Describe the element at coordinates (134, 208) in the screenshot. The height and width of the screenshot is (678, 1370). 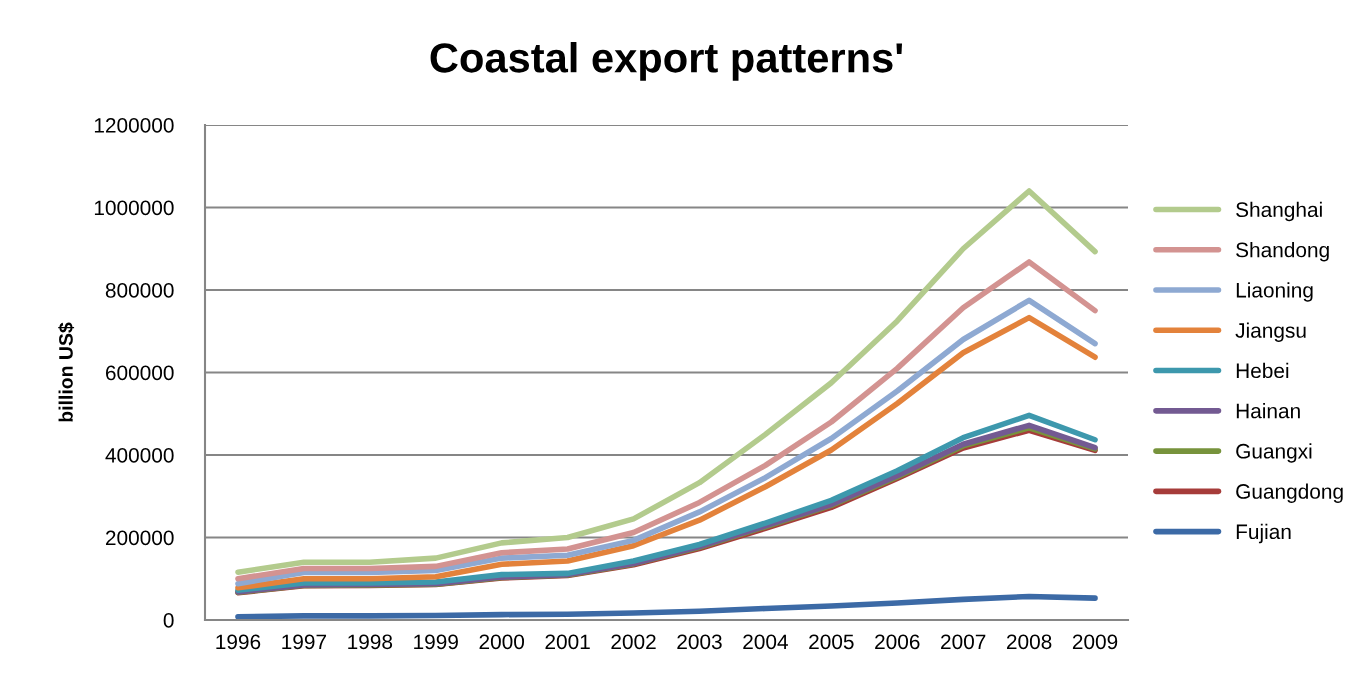
I see `y-tick-label: 1000000` at that location.